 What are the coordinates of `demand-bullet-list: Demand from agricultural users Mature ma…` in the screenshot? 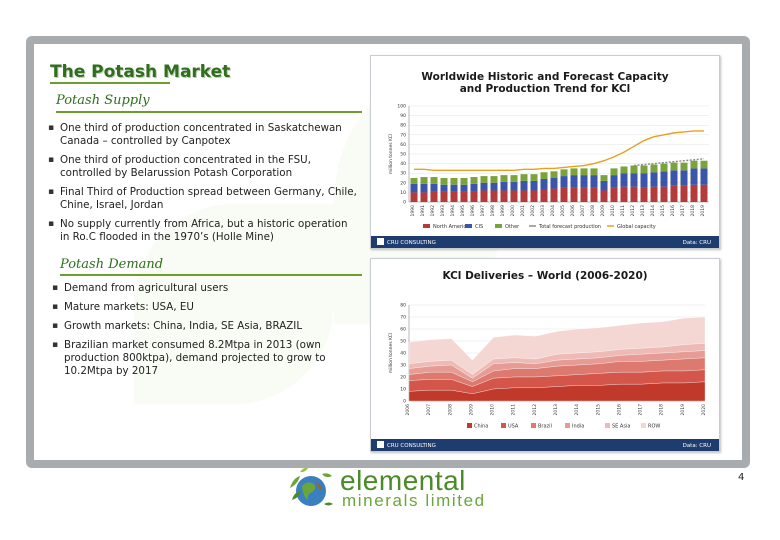 It's located at (202, 333).